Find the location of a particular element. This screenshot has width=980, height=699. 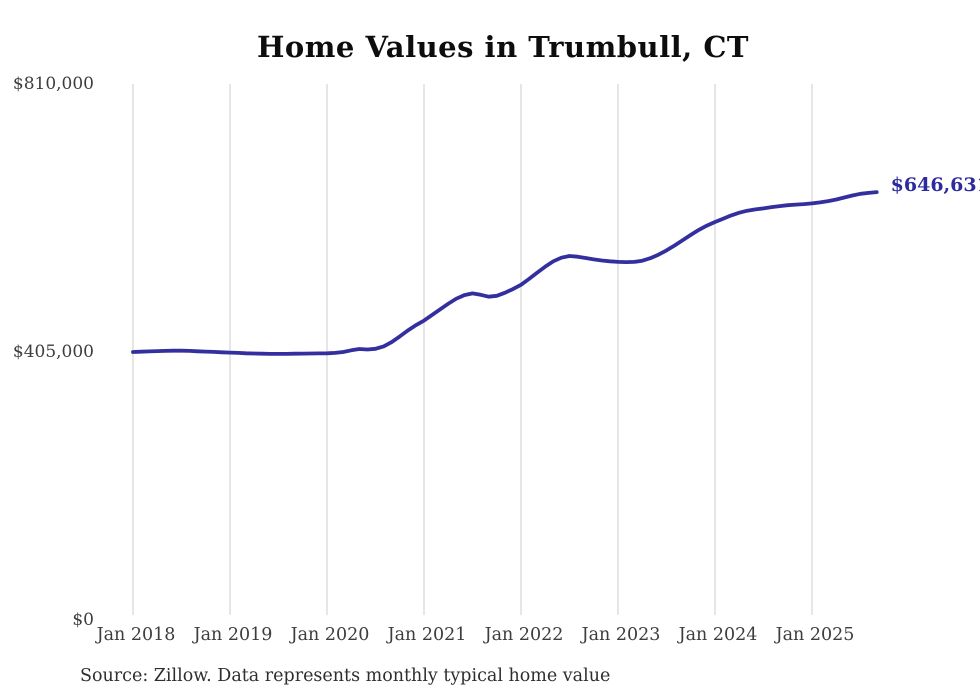

x-tick-label: Jan 2022 is located at coordinates (524, 635).